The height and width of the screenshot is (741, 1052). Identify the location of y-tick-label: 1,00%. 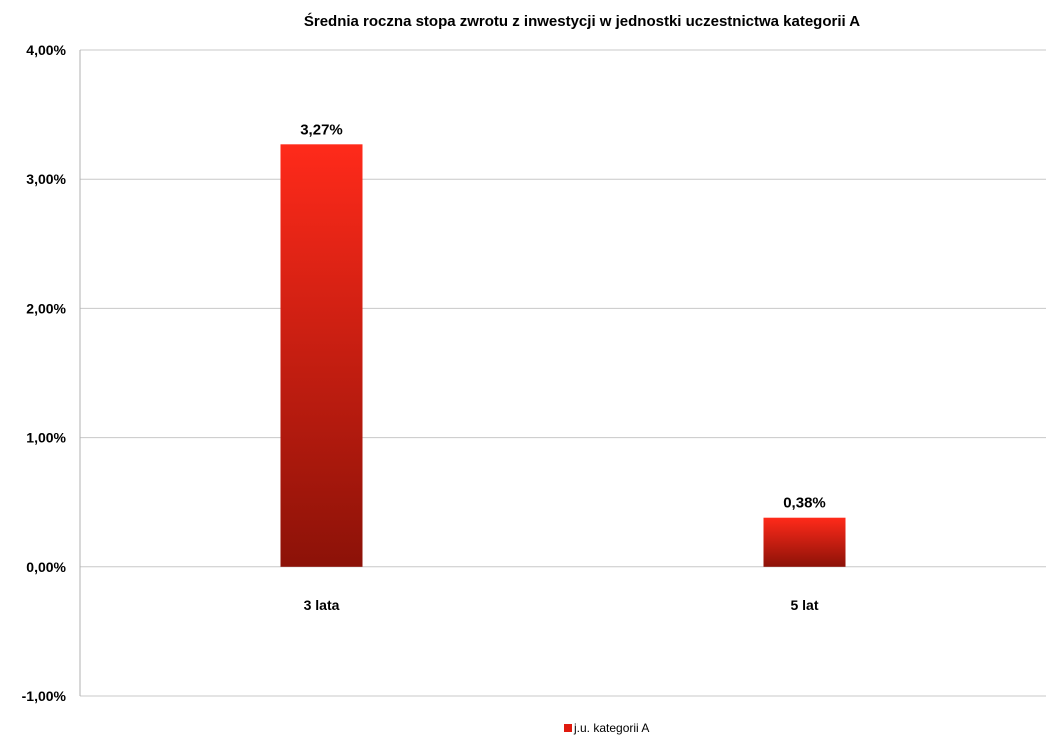
(46, 438).